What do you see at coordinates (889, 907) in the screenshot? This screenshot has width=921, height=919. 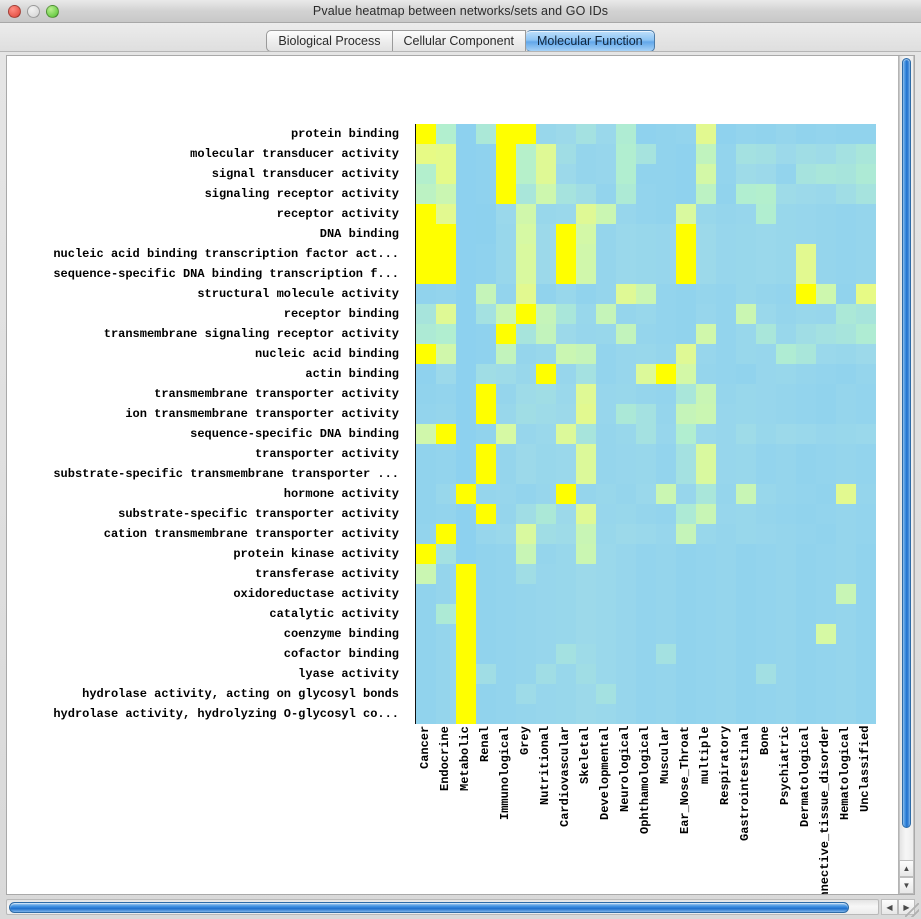 I see `scroll-left-icon: ◀` at bounding box center [889, 907].